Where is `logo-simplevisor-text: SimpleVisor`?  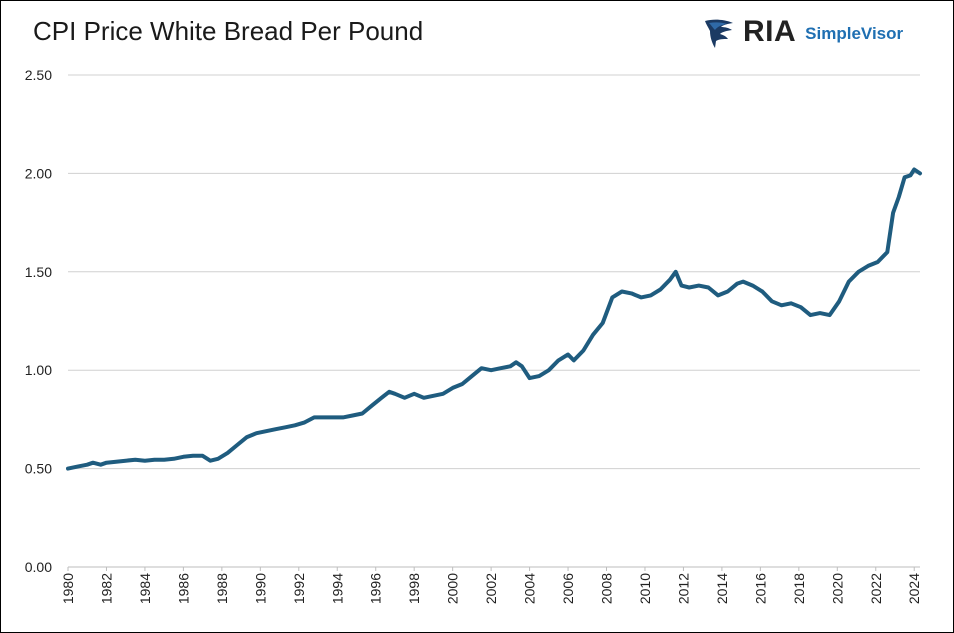 logo-simplevisor-text: SimpleVisor is located at coordinates (854, 33).